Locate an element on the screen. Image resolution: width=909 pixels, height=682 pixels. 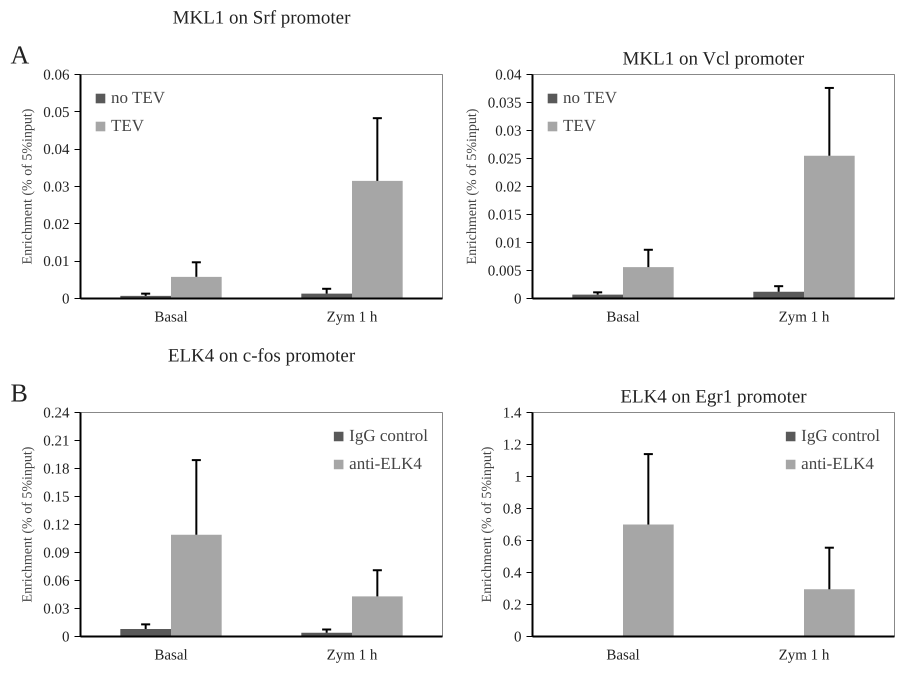
chart-title: MKL1 on Srf promoter is located at coordinates (262, 18).